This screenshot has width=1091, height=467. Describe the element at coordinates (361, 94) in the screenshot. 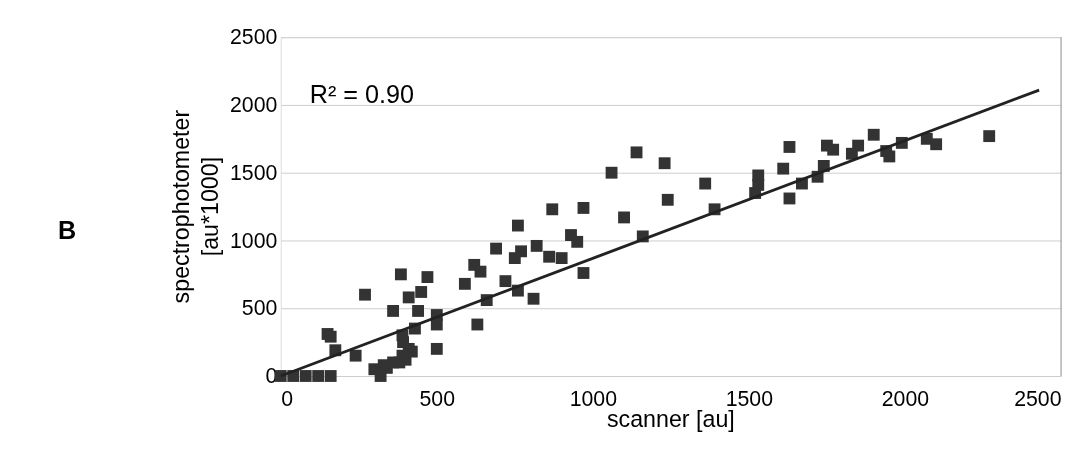

I see `annotation: R² = 0.90` at that location.